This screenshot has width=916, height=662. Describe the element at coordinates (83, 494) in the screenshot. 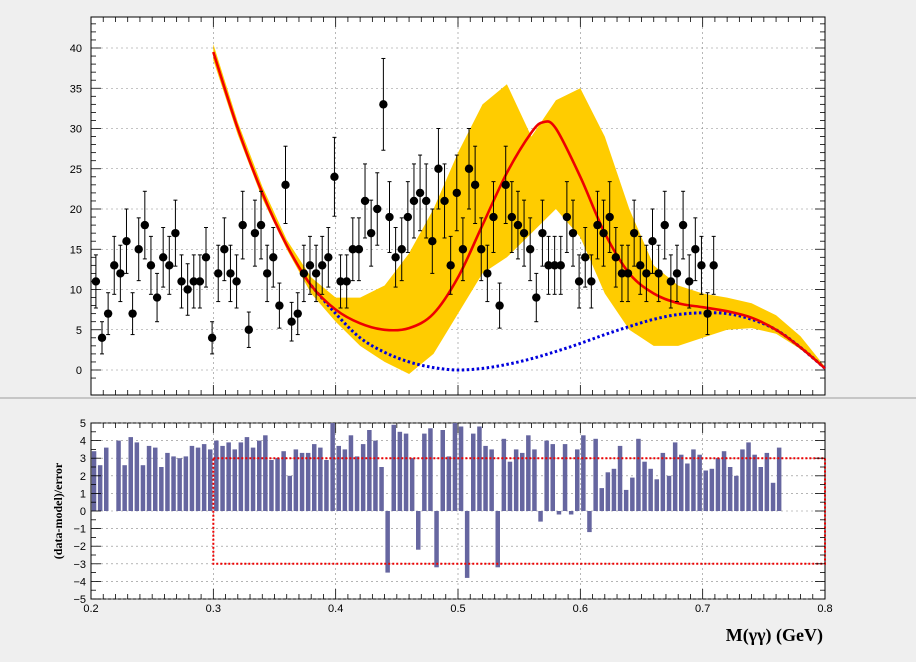

I see `bottom-y-tick-label: 1` at that location.